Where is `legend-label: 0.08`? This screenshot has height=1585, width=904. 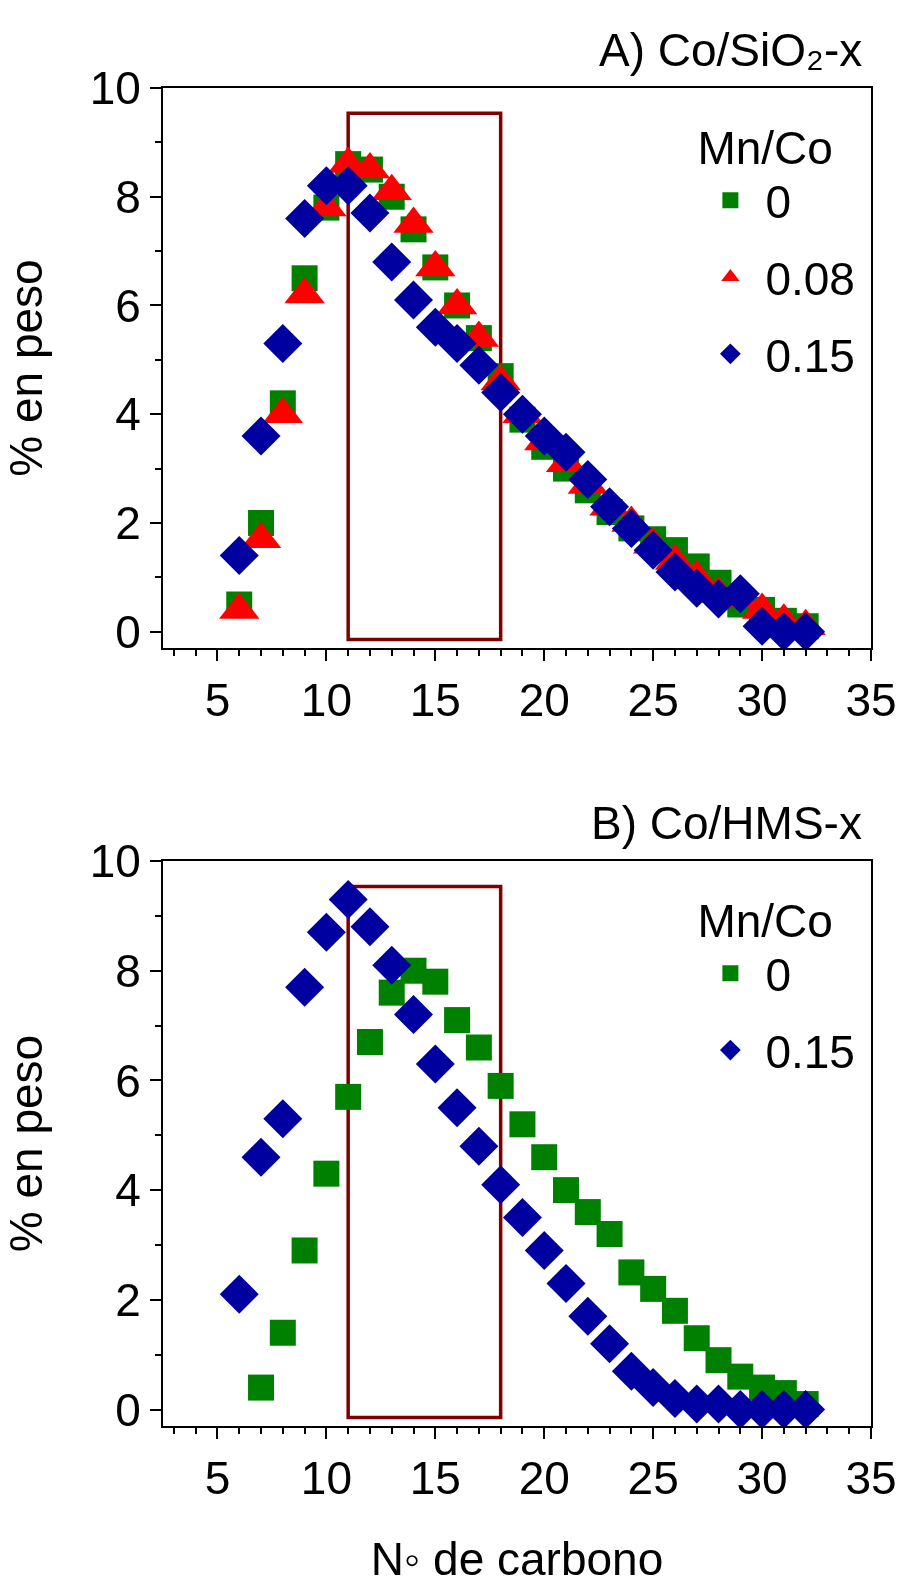
legend-label: 0.08 is located at coordinates (810, 279).